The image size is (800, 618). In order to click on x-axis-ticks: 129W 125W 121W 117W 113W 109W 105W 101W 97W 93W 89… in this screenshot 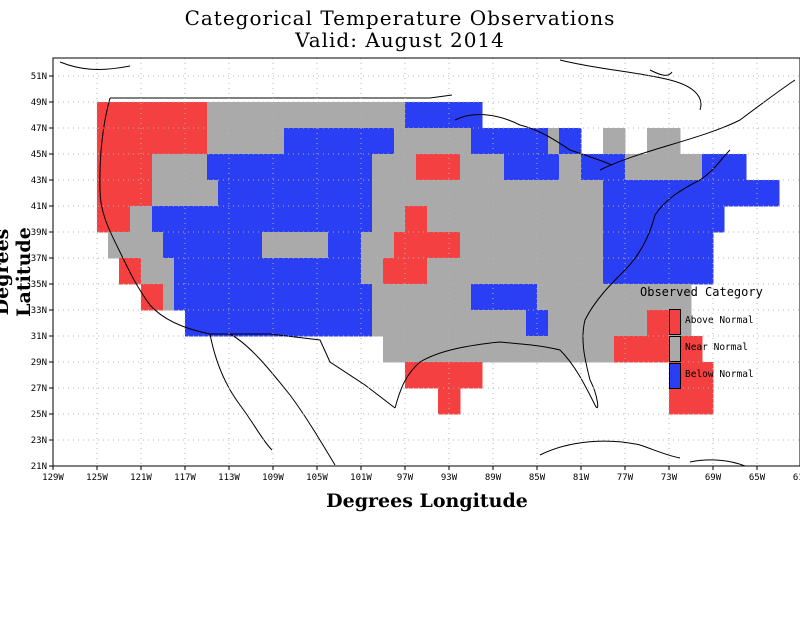, I will do `click(421, 474)`.